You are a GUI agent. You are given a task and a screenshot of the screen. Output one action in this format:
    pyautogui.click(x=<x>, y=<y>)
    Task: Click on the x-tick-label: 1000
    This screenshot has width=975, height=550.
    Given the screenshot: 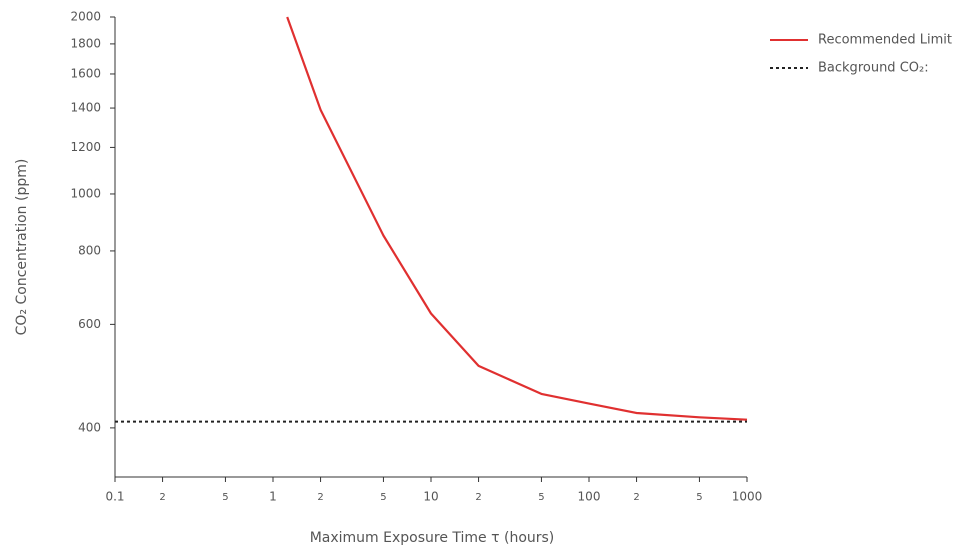 What is the action you would take?
    pyautogui.click(x=747, y=497)
    